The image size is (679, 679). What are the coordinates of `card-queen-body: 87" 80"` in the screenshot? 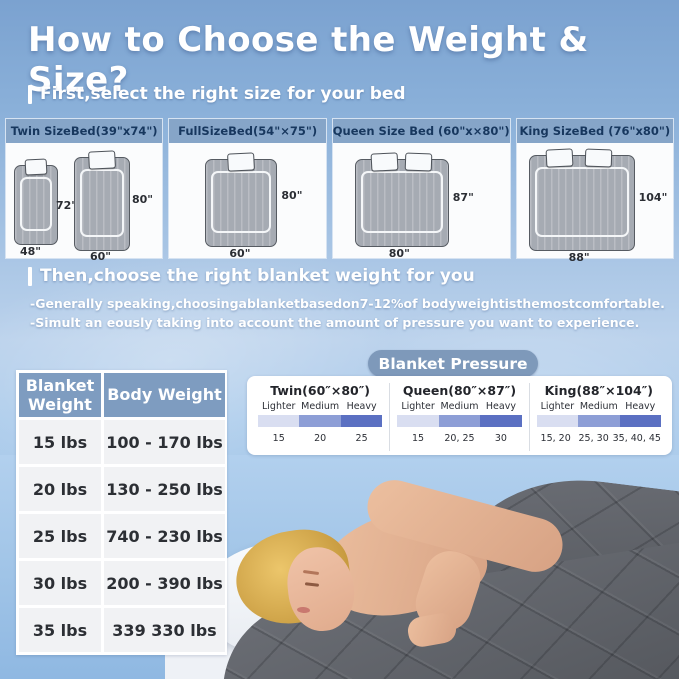 It's located at (421, 201).